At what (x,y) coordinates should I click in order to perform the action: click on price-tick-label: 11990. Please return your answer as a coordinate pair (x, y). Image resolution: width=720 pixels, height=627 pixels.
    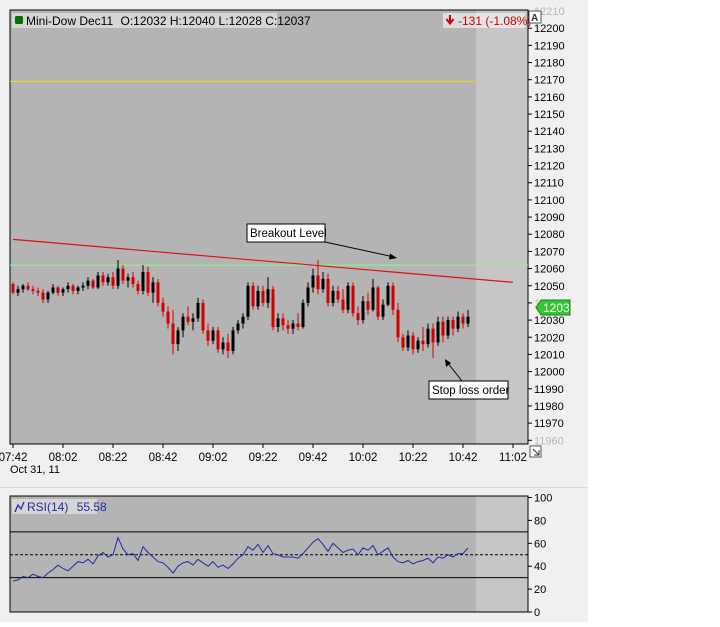
    Looking at the image, I should click on (549, 390).